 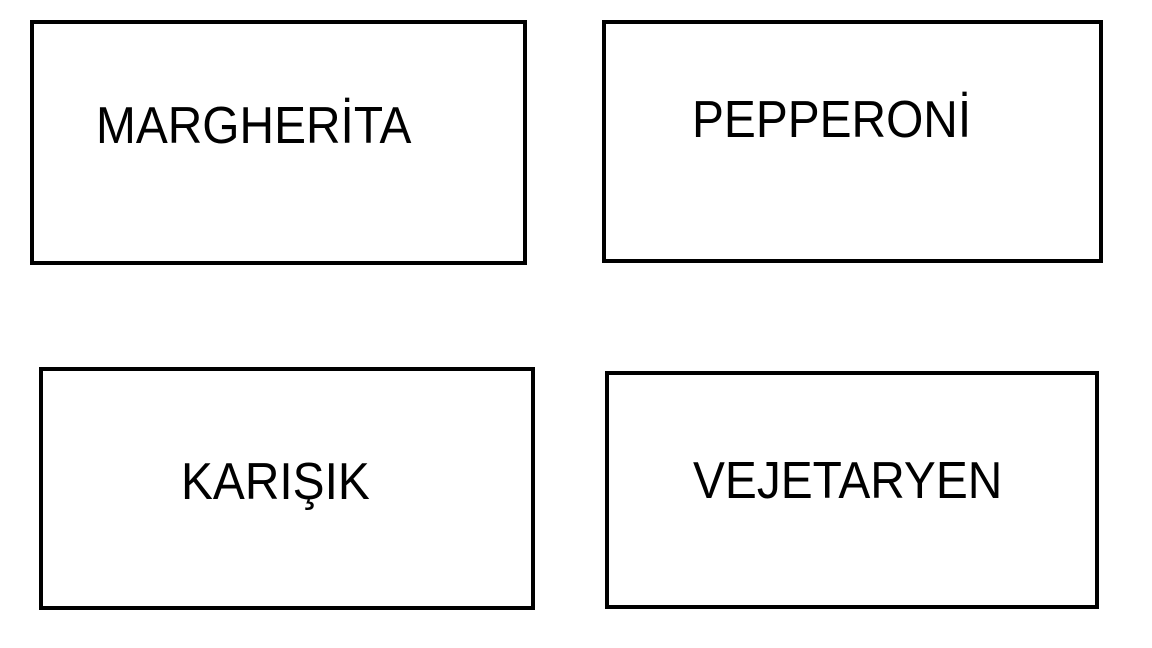 I want to click on pizza-label-vejetaryen: VEJETARYEN, so click(x=848, y=481).